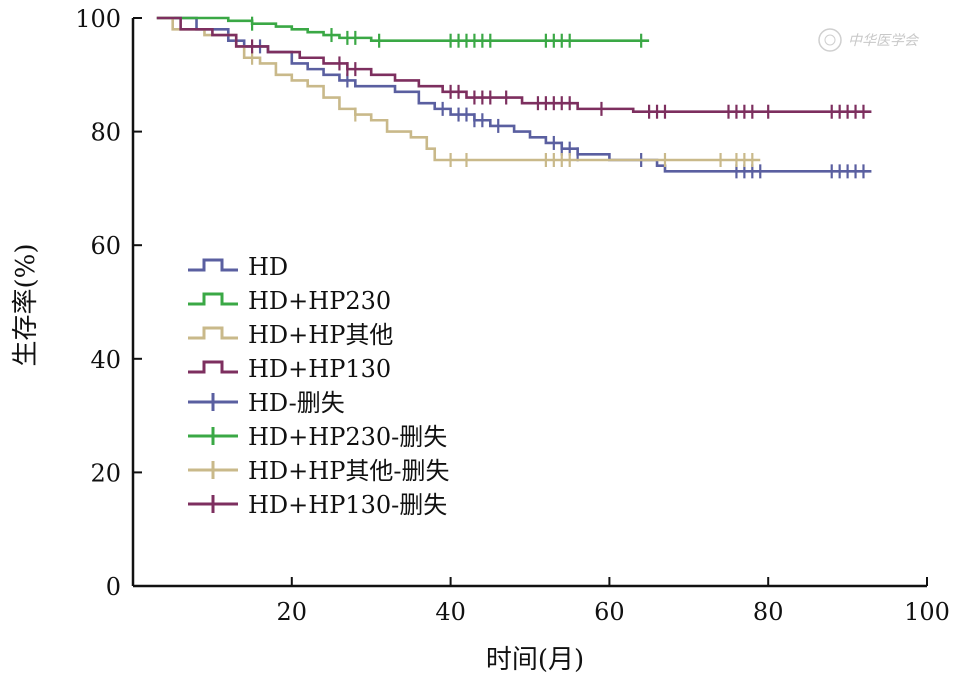  Describe the element at coordinates (98, 19) in the screenshot. I see `y-tick-label: 100` at that location.